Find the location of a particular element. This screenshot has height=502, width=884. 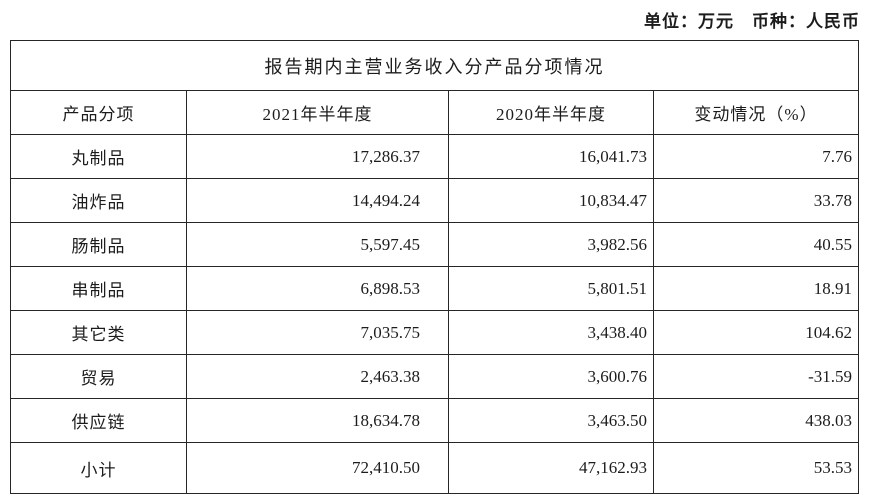

unit-currency-note: 单位：万元 币种：人民币 is located at coordinates (752, 21).